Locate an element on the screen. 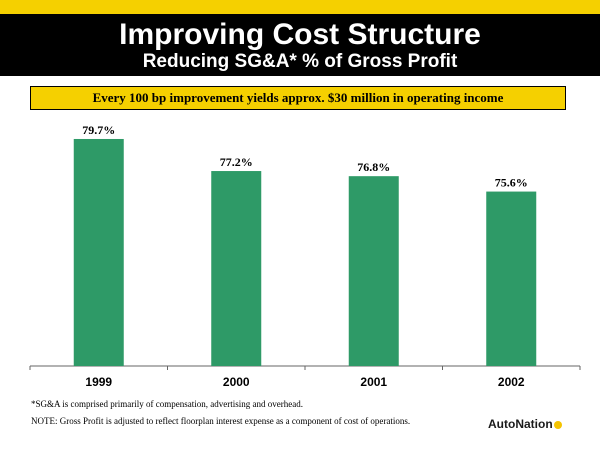 The width and height of the screenshot is (600, 450). category-label-2000: 2000 is located at coordinates (236, 382).